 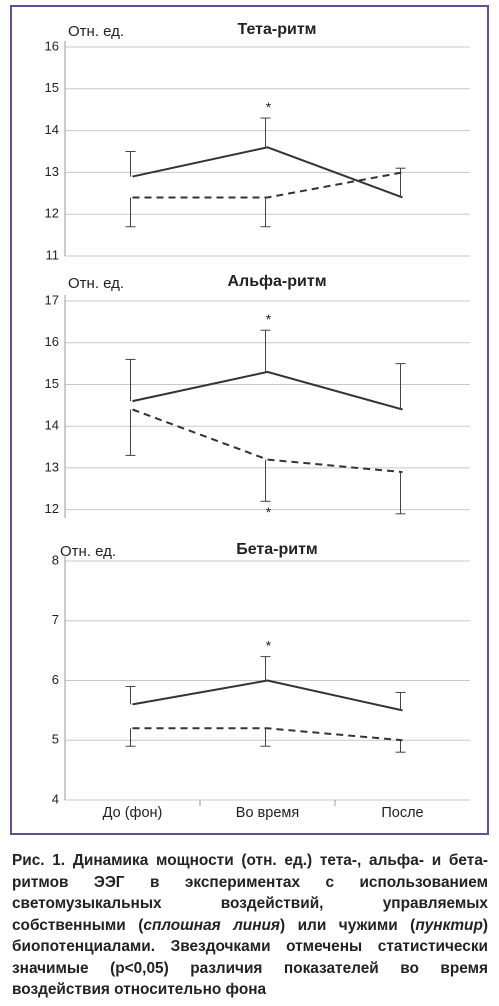 I want to click on y-tick-label: 7, so click(x=55, y=619).